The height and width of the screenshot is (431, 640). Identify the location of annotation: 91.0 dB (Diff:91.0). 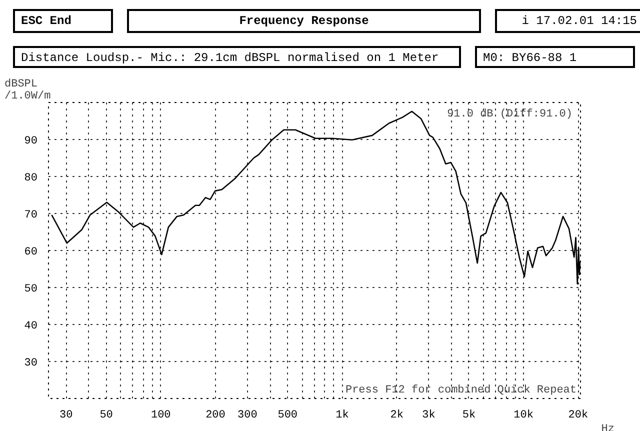
(509, 114).